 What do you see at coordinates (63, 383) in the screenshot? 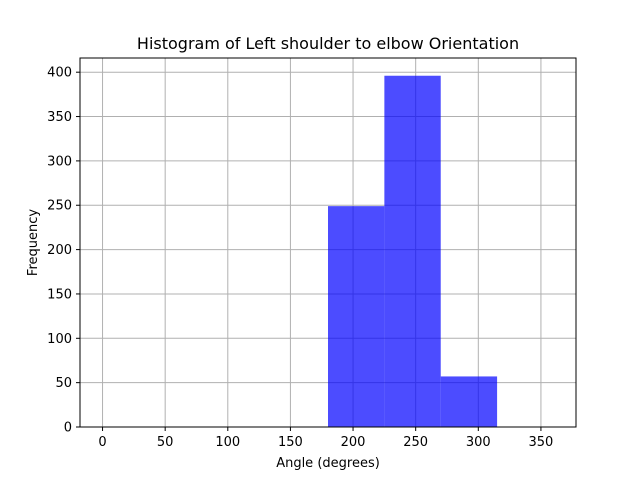
I see `y-tick-label: 50` at bounding box center [63, 383].